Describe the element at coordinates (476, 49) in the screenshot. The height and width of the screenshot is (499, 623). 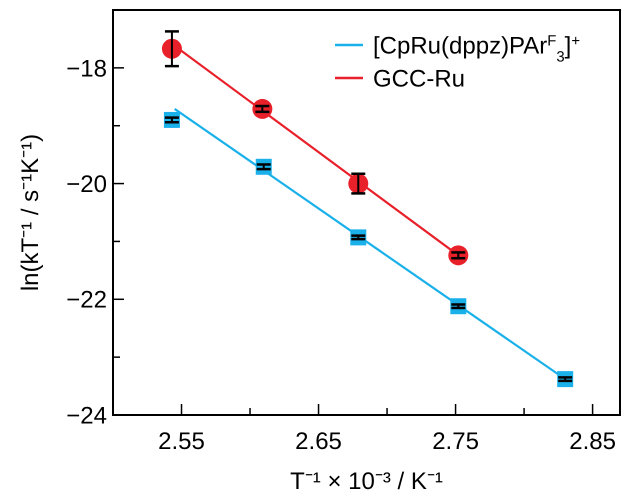
I see `legend-label: [CpRu(dppz)PAr$^{F}$$_{3}$]$^{+}$` at that location.